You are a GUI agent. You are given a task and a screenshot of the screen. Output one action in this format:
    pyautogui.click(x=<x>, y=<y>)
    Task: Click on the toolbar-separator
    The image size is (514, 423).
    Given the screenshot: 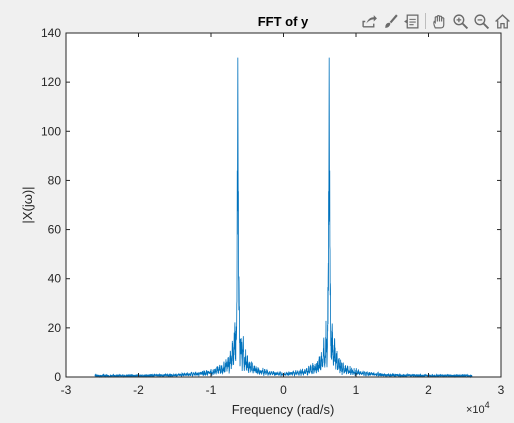 What is the action you would take?
    pyautogui.click(x=425, y=21)
    